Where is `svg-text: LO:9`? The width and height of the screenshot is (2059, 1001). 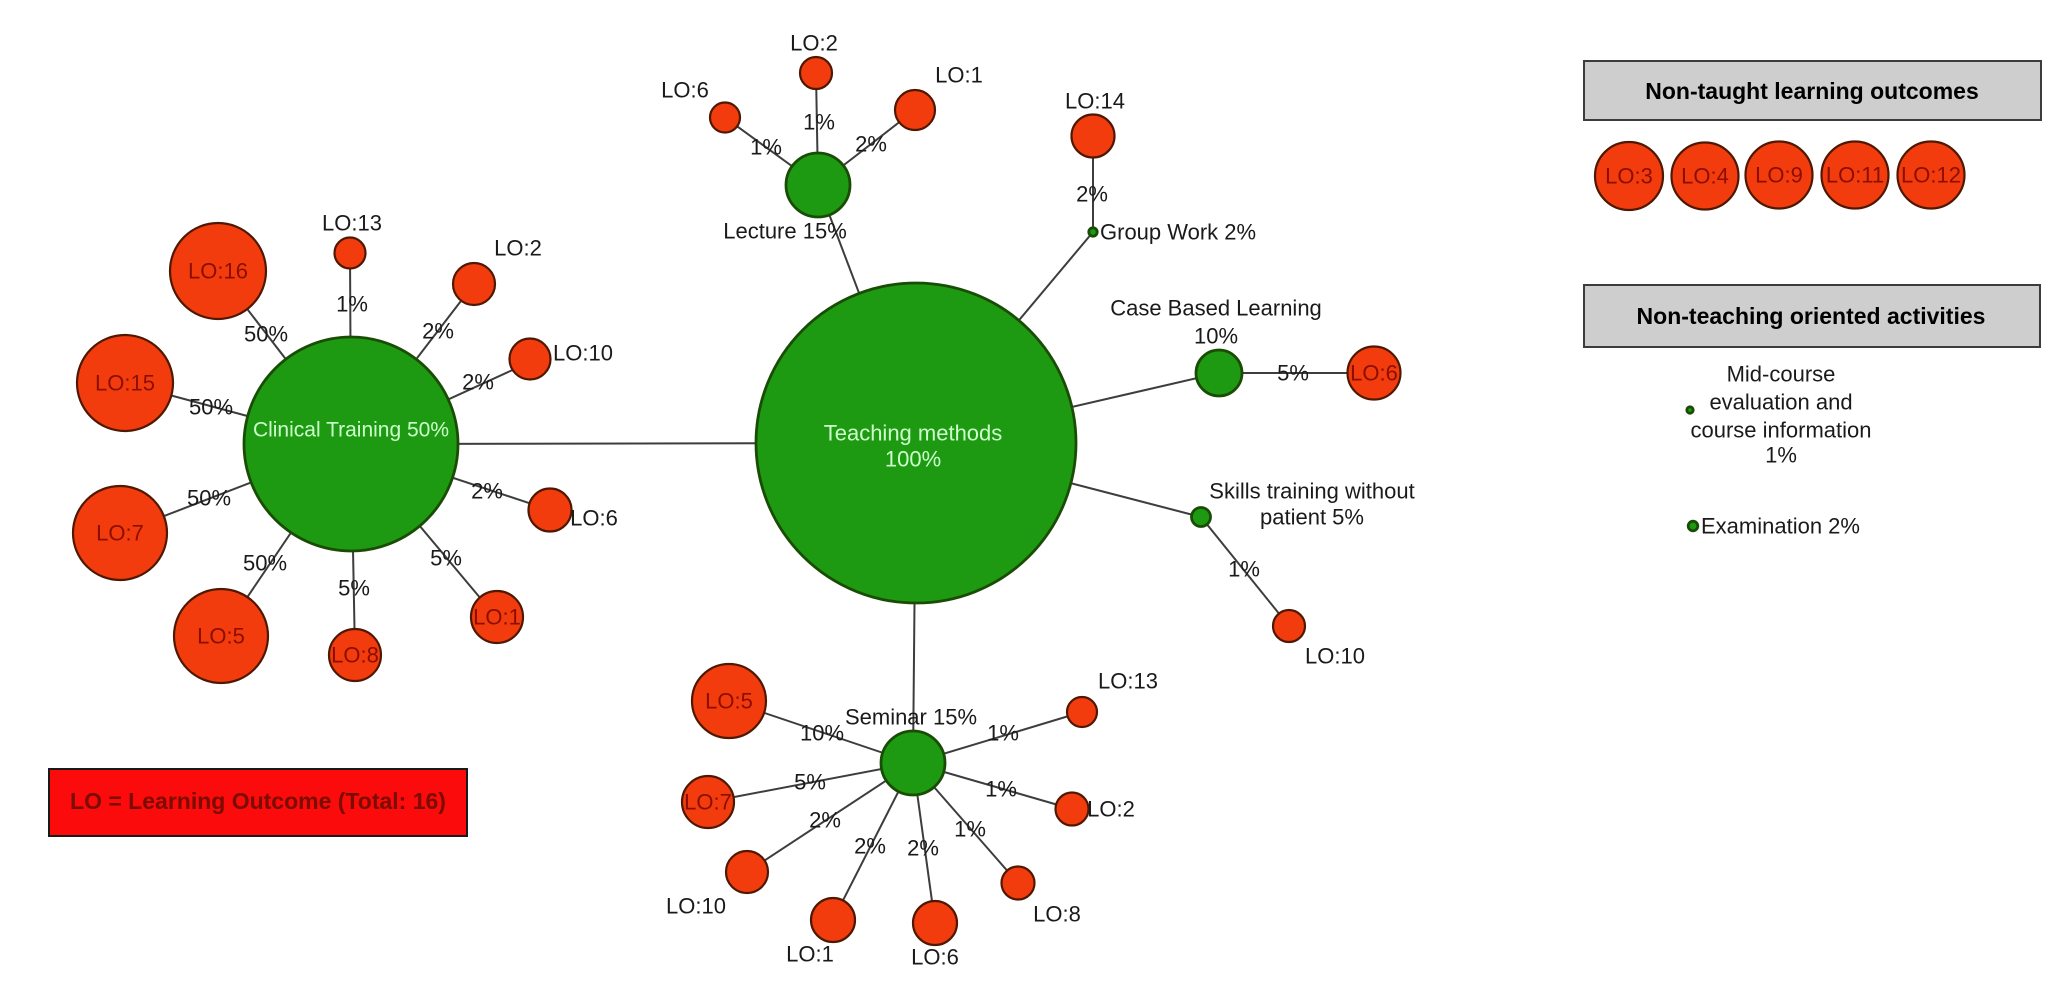 svg-text: LO:9 is located at coordinates (1779, 175).